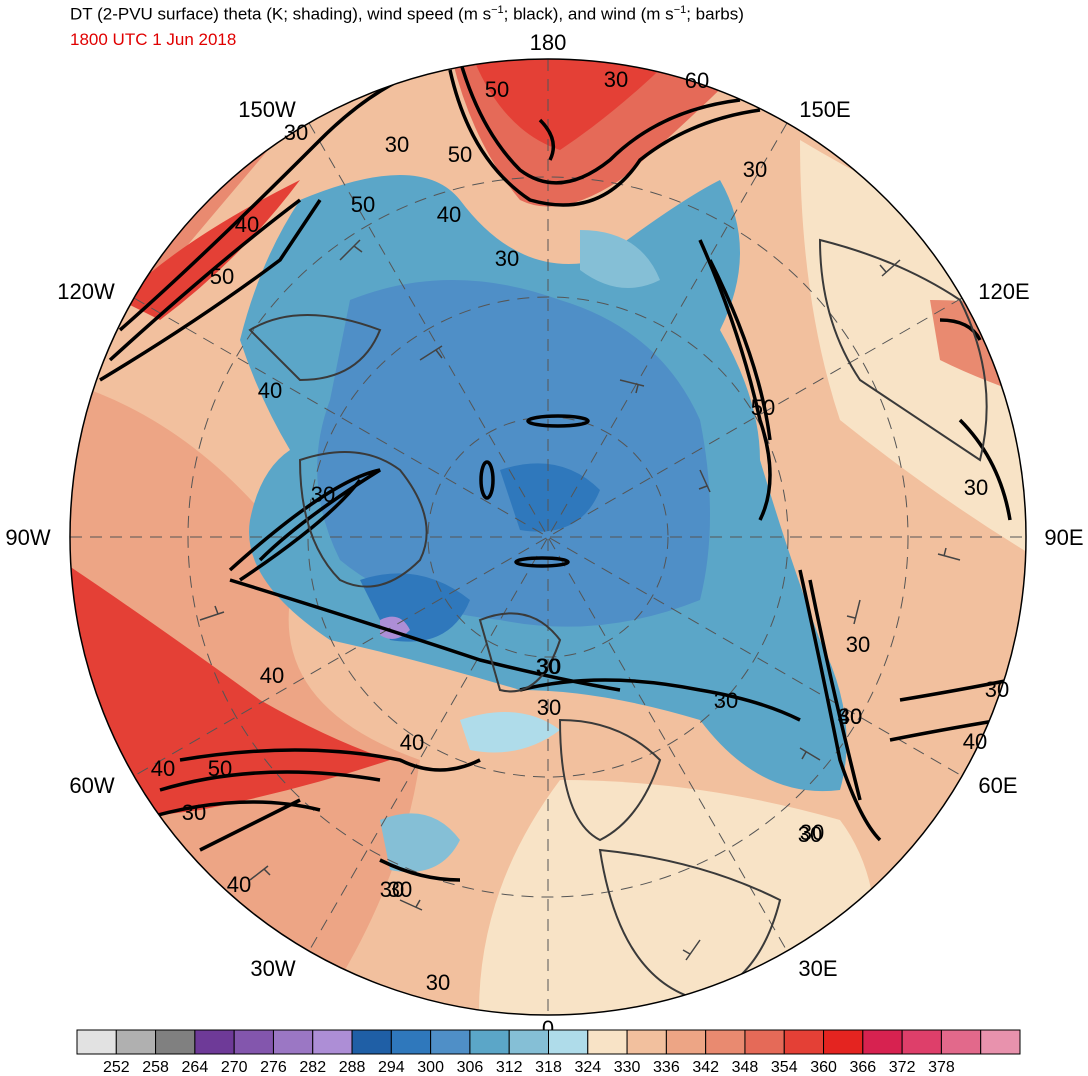 The height and width of the screenshot is (1076, 1088). I want to click on shading-colder-core, so click(513, 453).